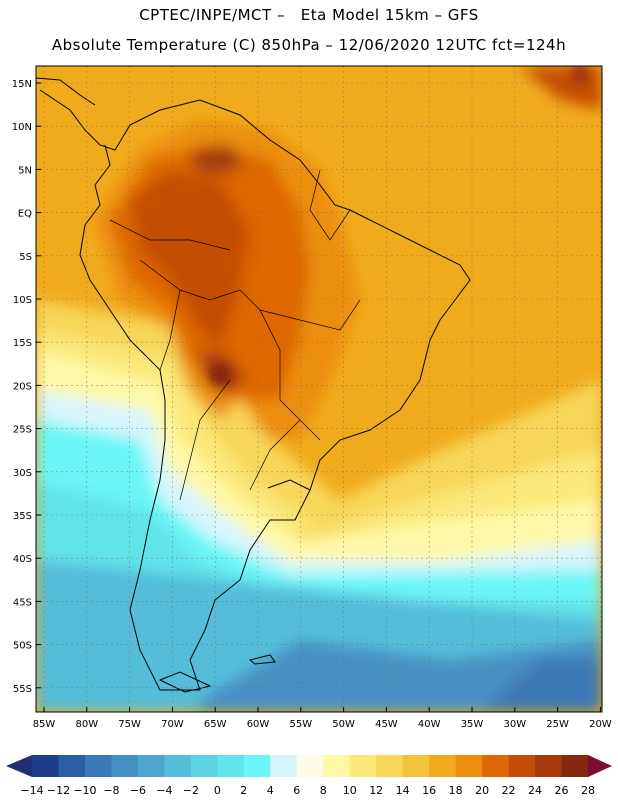  What do you see at coordinates (44, 724) in the screenshot?
I see `lon-label: 85W` at bounding box center [44, 724].